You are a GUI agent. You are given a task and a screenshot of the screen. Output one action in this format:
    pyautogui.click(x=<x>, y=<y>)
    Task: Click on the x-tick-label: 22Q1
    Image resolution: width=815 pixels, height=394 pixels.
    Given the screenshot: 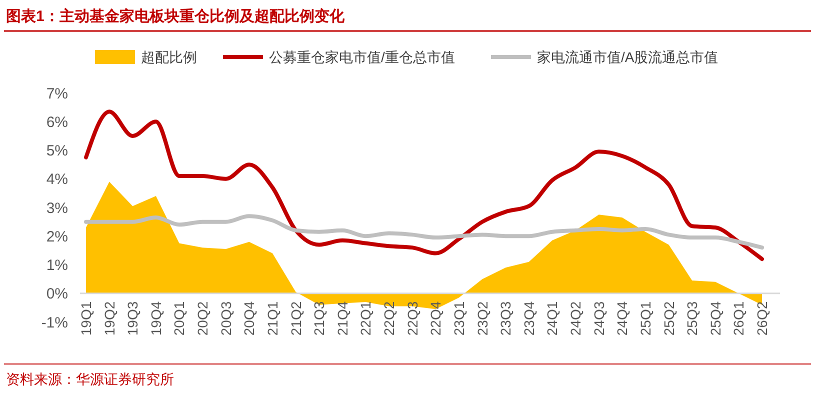 What is the action you would take?
    pyautogui.click(x=366, y=318)
    